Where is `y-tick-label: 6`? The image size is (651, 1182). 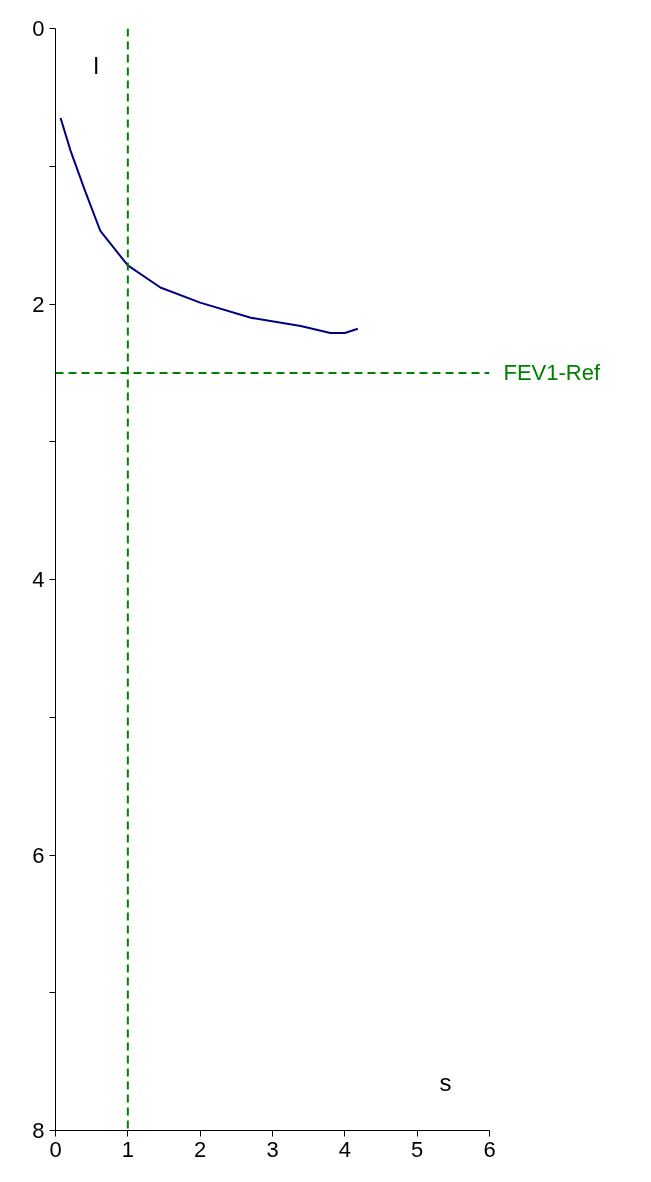
y-tick-label: 6 is located at coordinates (38, 855).